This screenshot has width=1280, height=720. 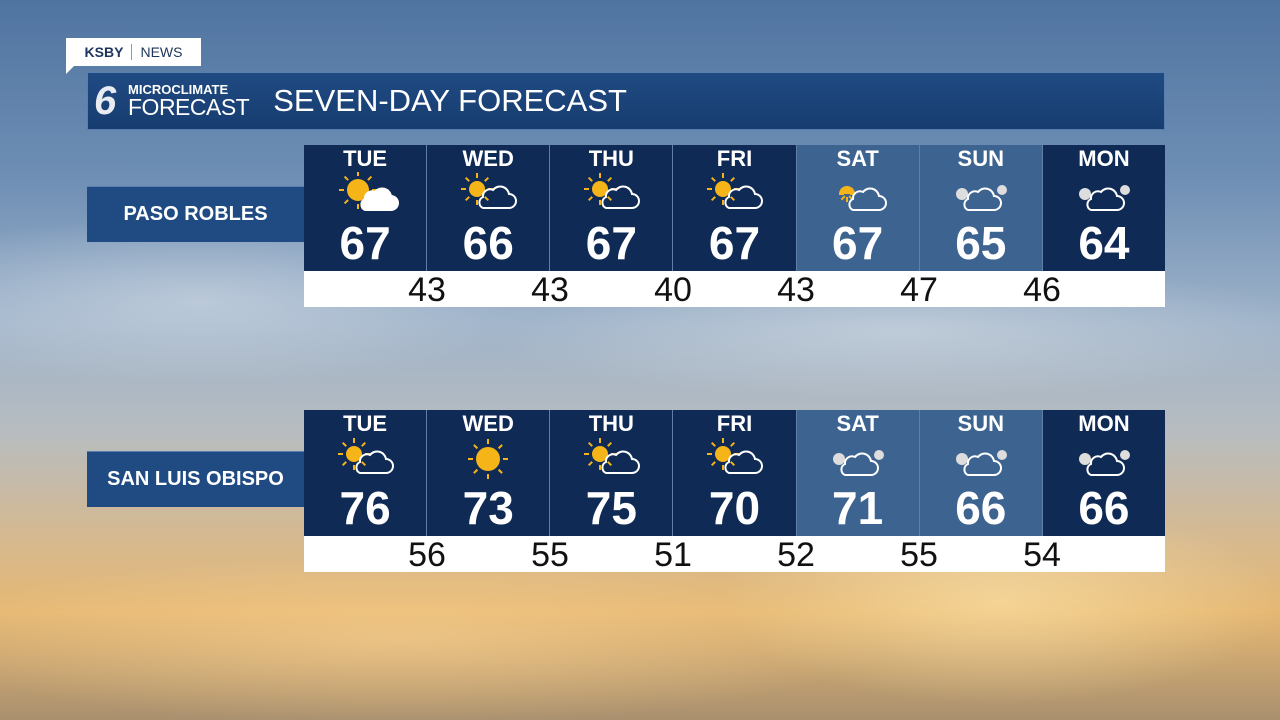 I want to click on low-temp: 40, so click(x=673, y=290).